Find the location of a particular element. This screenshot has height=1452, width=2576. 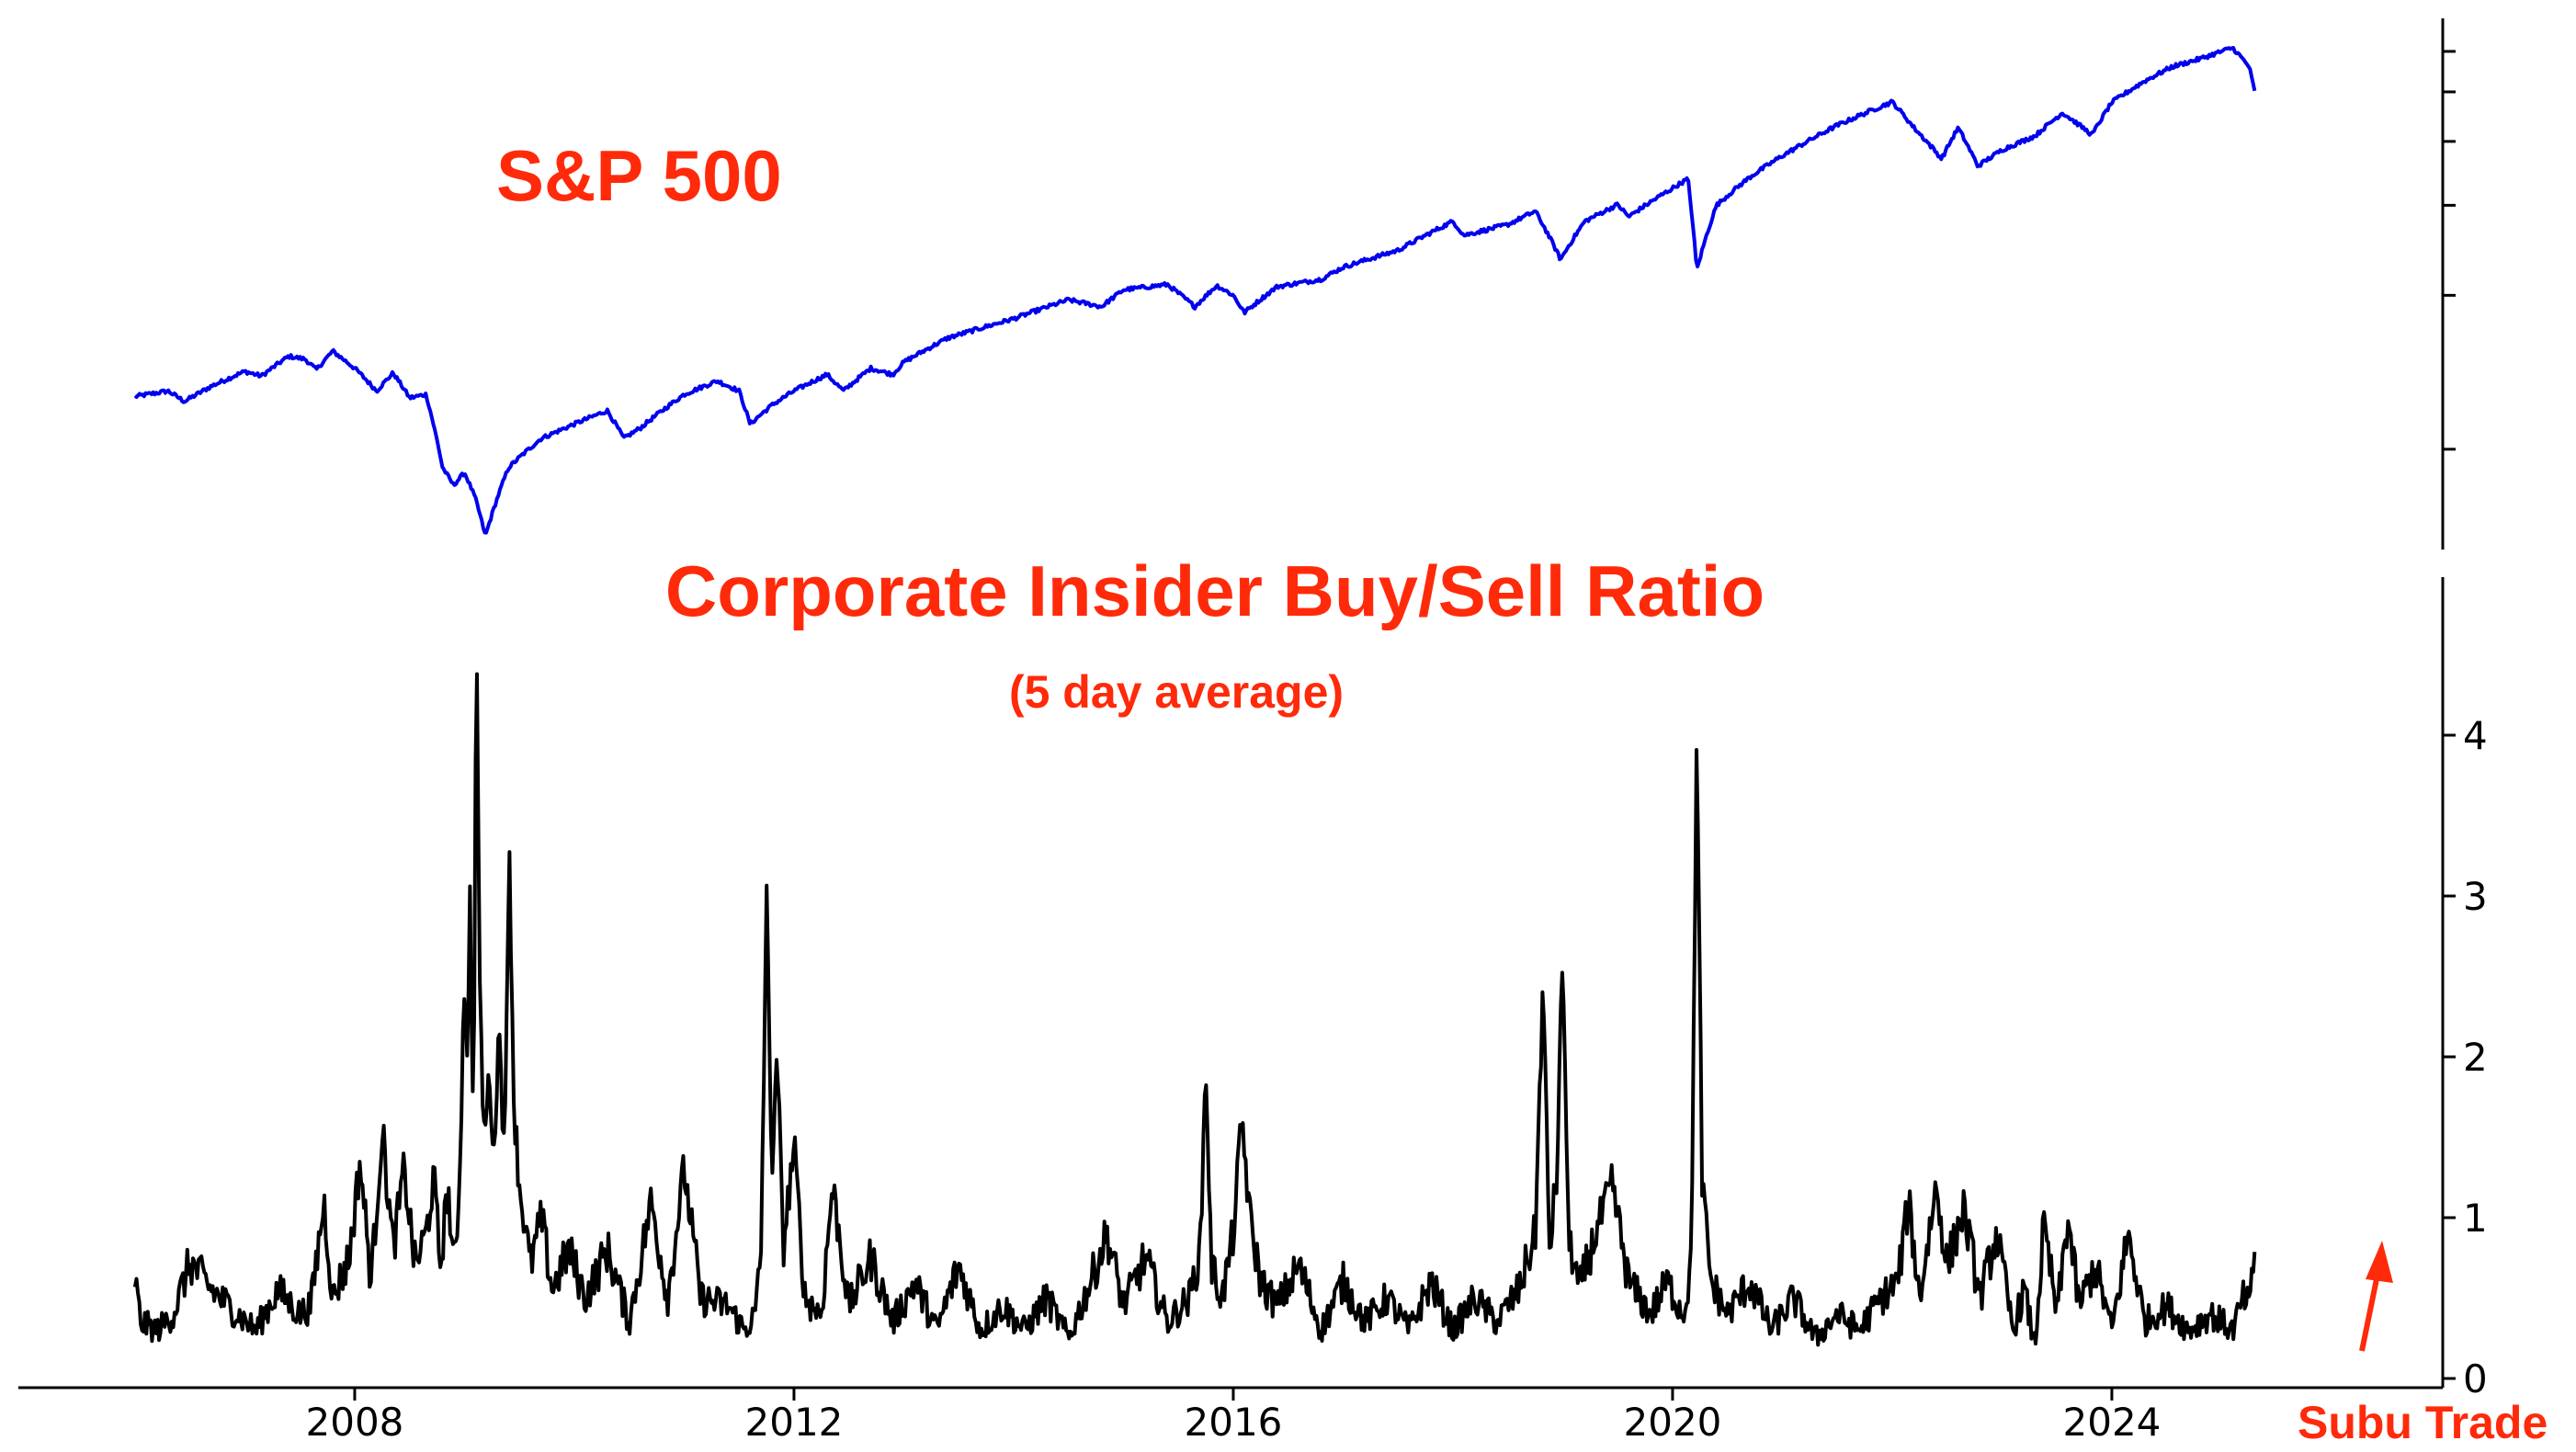

ratio-x-ticks: 2008 2012 2016 2020 2024 is located at coordinates (1234, 1416).